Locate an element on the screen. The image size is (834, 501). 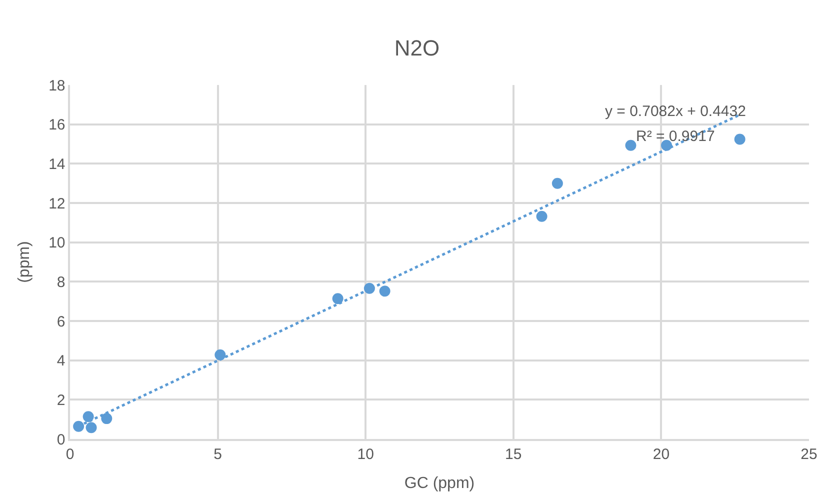
y-tick-label: 8 is located at coordinates (61, 282).